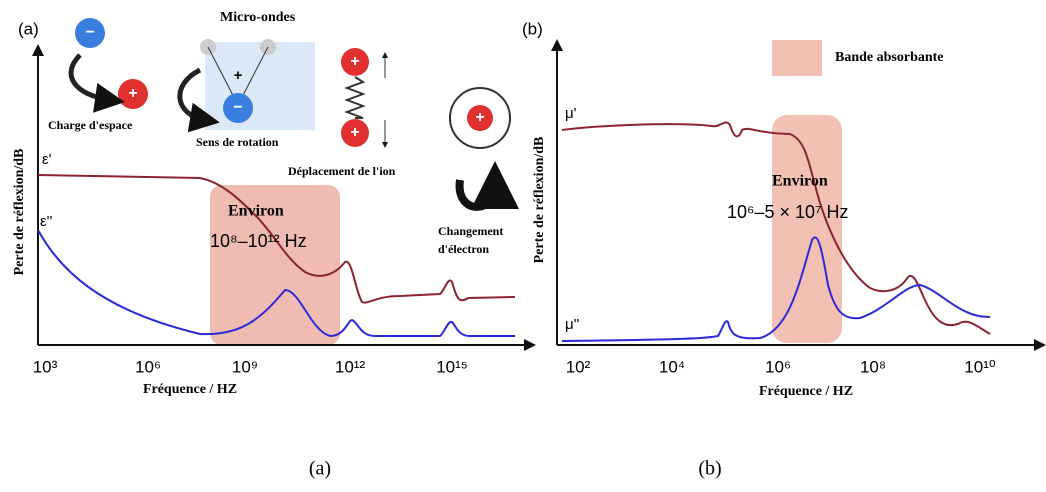 The height and width of the screenshot is (492, 1046). I want to click on spring, so click(355, 97).